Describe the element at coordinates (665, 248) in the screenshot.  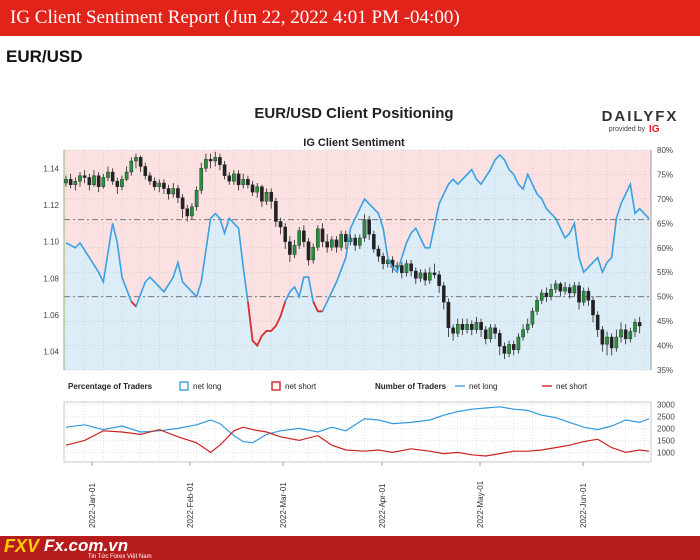
I see `right-axis-tick: 60%` at that location.